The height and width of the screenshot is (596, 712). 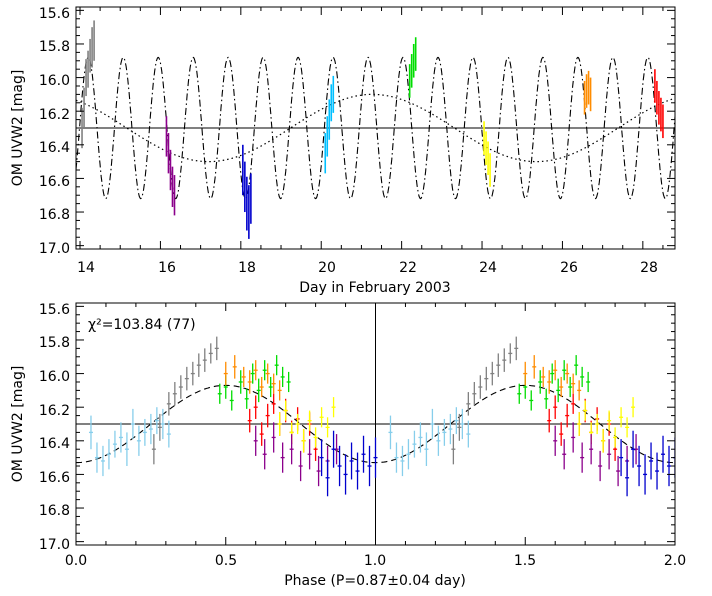 What do you see at coordinates (675, 561) in the screenshot?
I see `bottom-x-tick-label: 2.0` at bounding box center [675, 561].